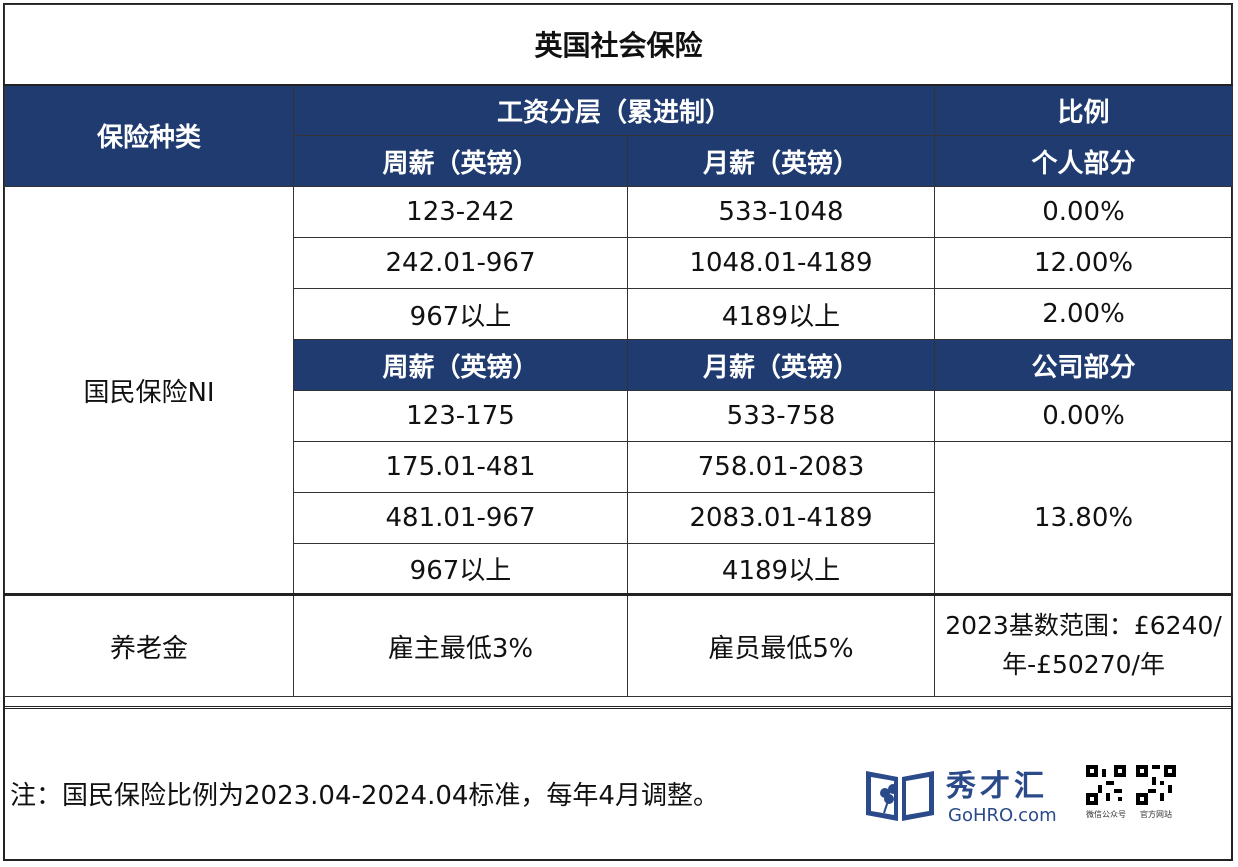 The image size is (1238, 867). Describe the element at coordinates (781, 416) in the screenshot. I see `monthly-cell: 533-758` at that location.